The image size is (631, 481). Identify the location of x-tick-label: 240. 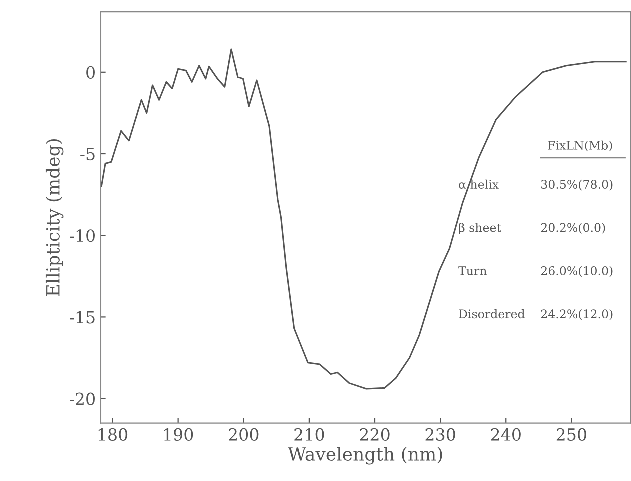
(506, 435).